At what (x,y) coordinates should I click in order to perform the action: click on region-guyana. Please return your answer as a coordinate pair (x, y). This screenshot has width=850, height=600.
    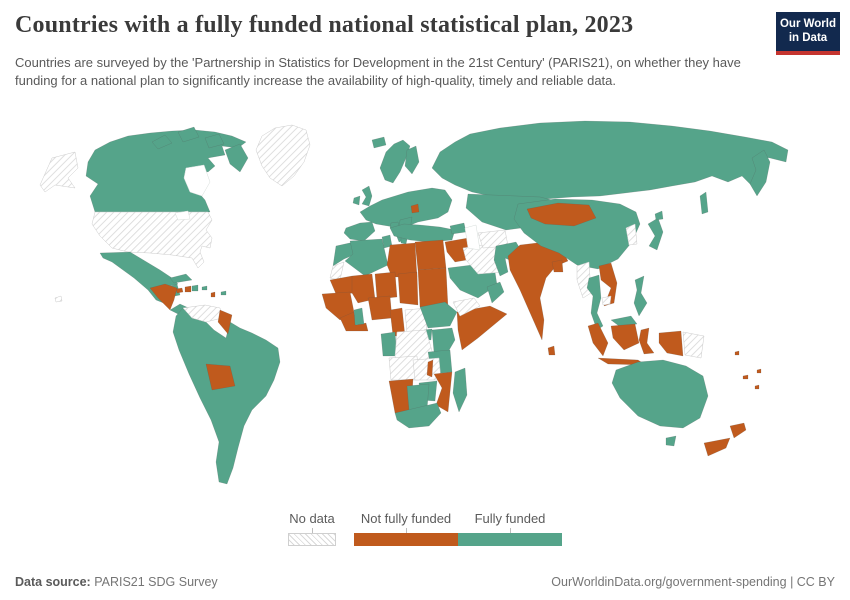
    Looking at the image, I should click on (225, 322).